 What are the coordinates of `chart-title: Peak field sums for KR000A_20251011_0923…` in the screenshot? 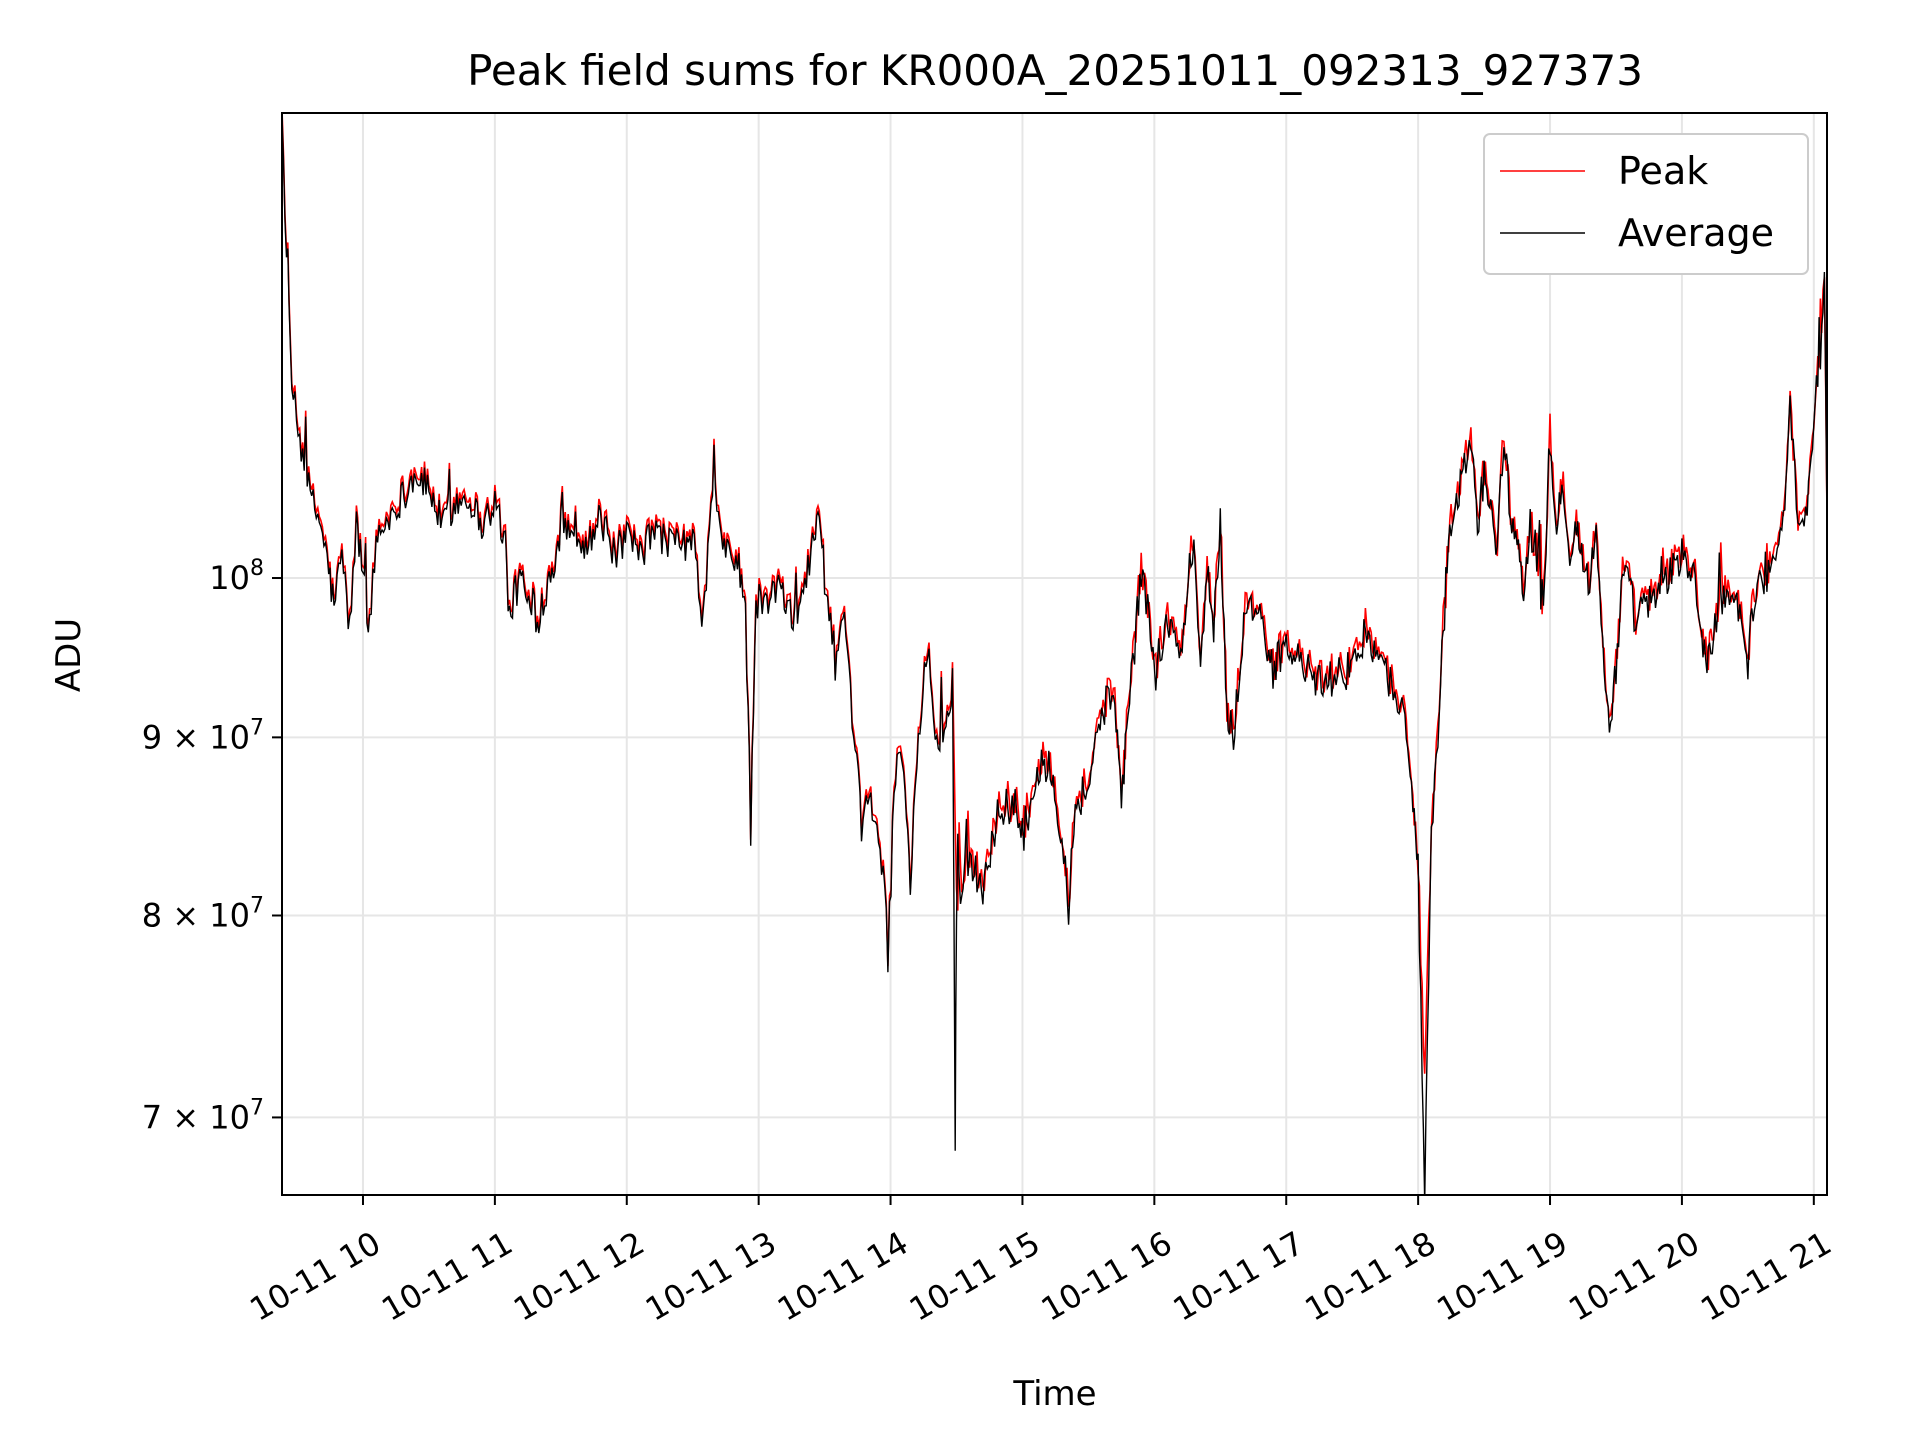 It's located at (1055, 70).